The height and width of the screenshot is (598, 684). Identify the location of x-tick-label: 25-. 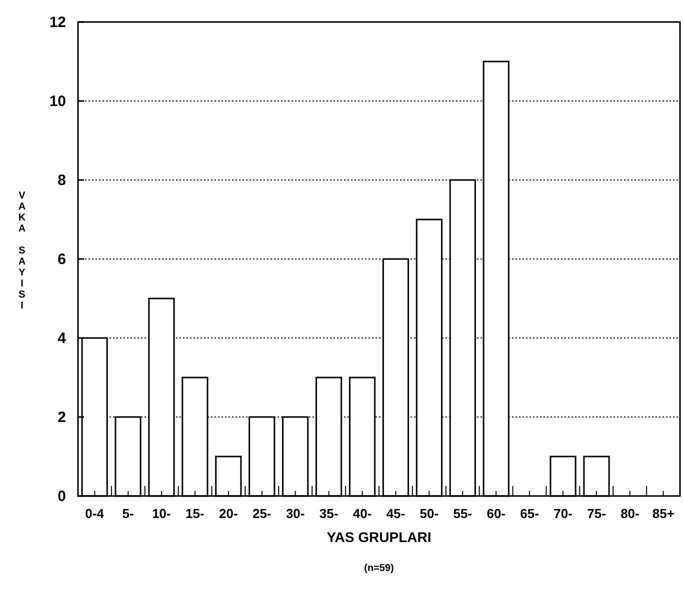
(262, 513).